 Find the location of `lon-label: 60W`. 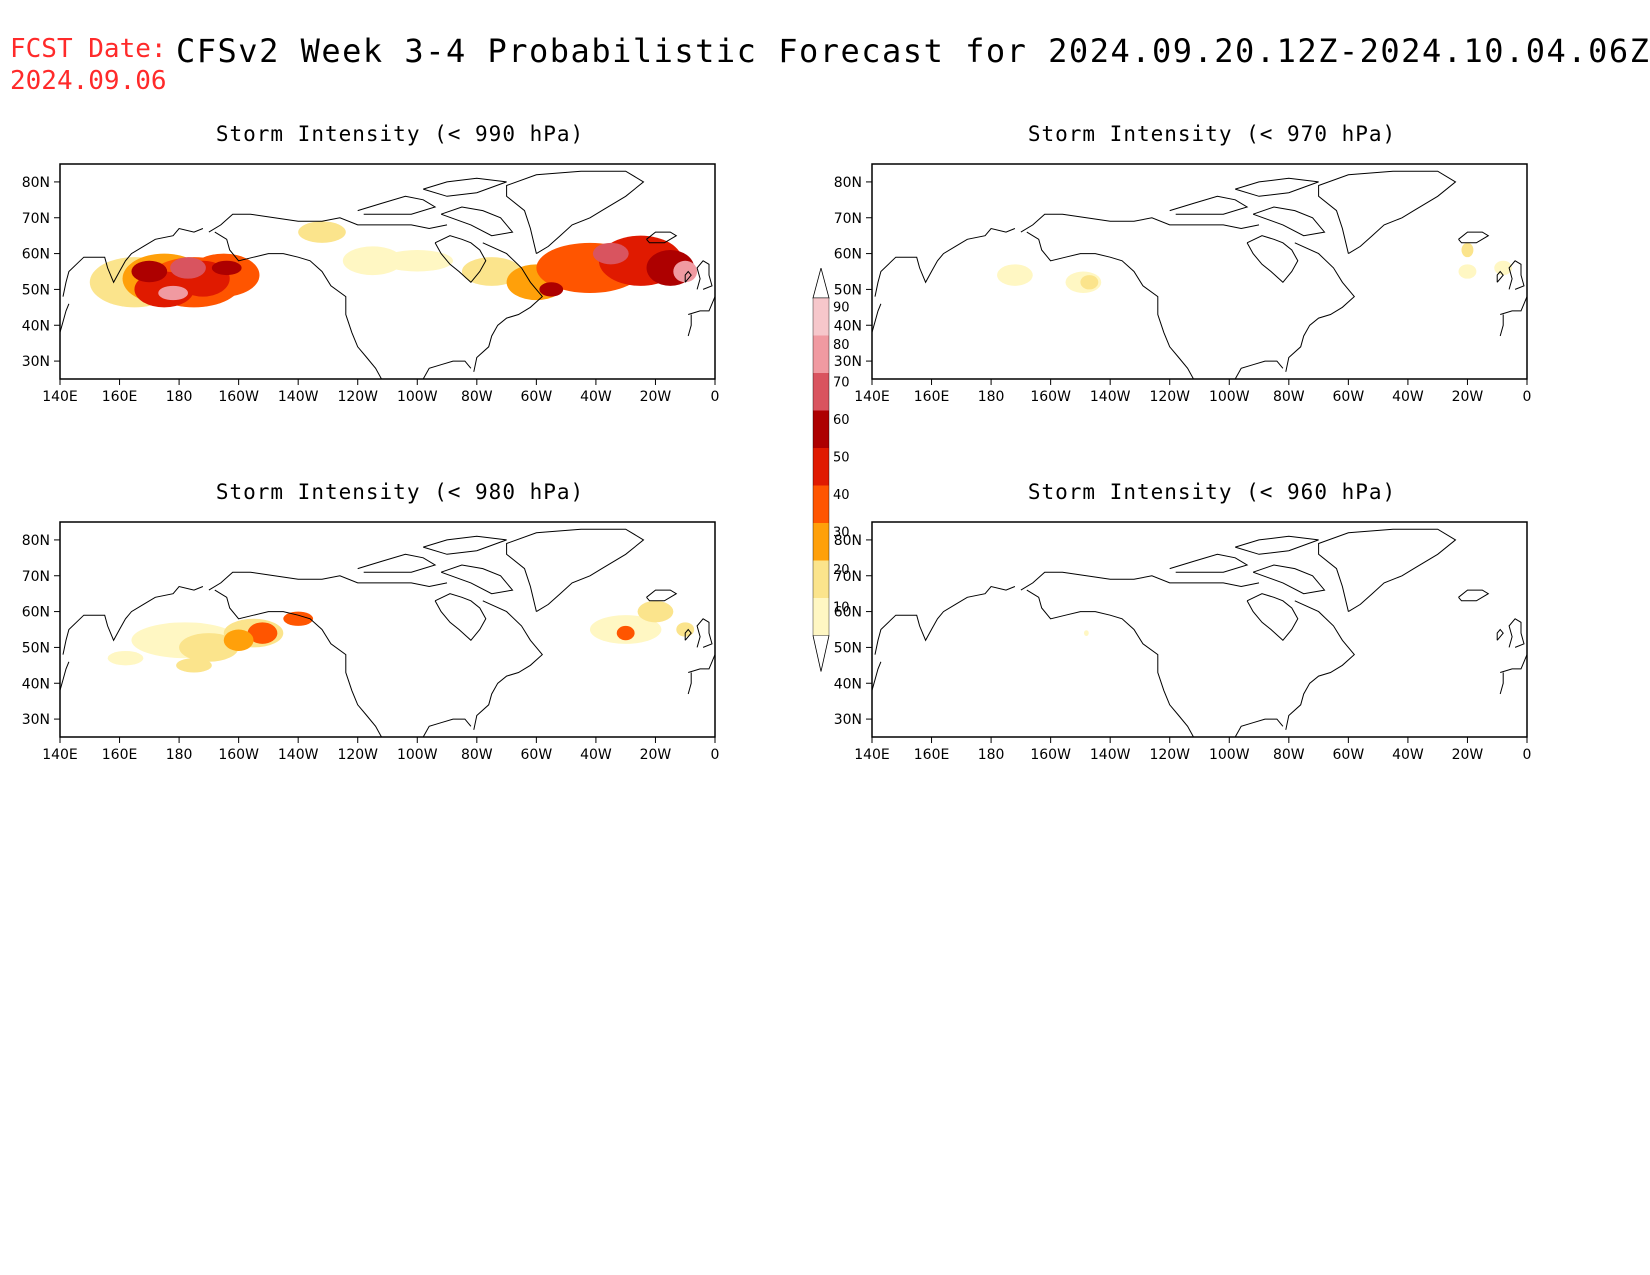

lon-label: 60W is located at coordinates (1349, 755).